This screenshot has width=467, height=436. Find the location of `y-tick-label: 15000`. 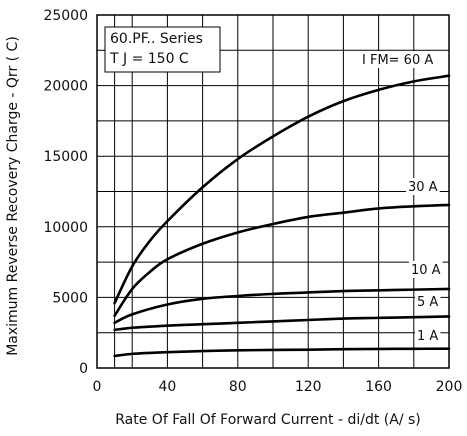

y-tick-label: 15000 is located at coordinates (65, 157).